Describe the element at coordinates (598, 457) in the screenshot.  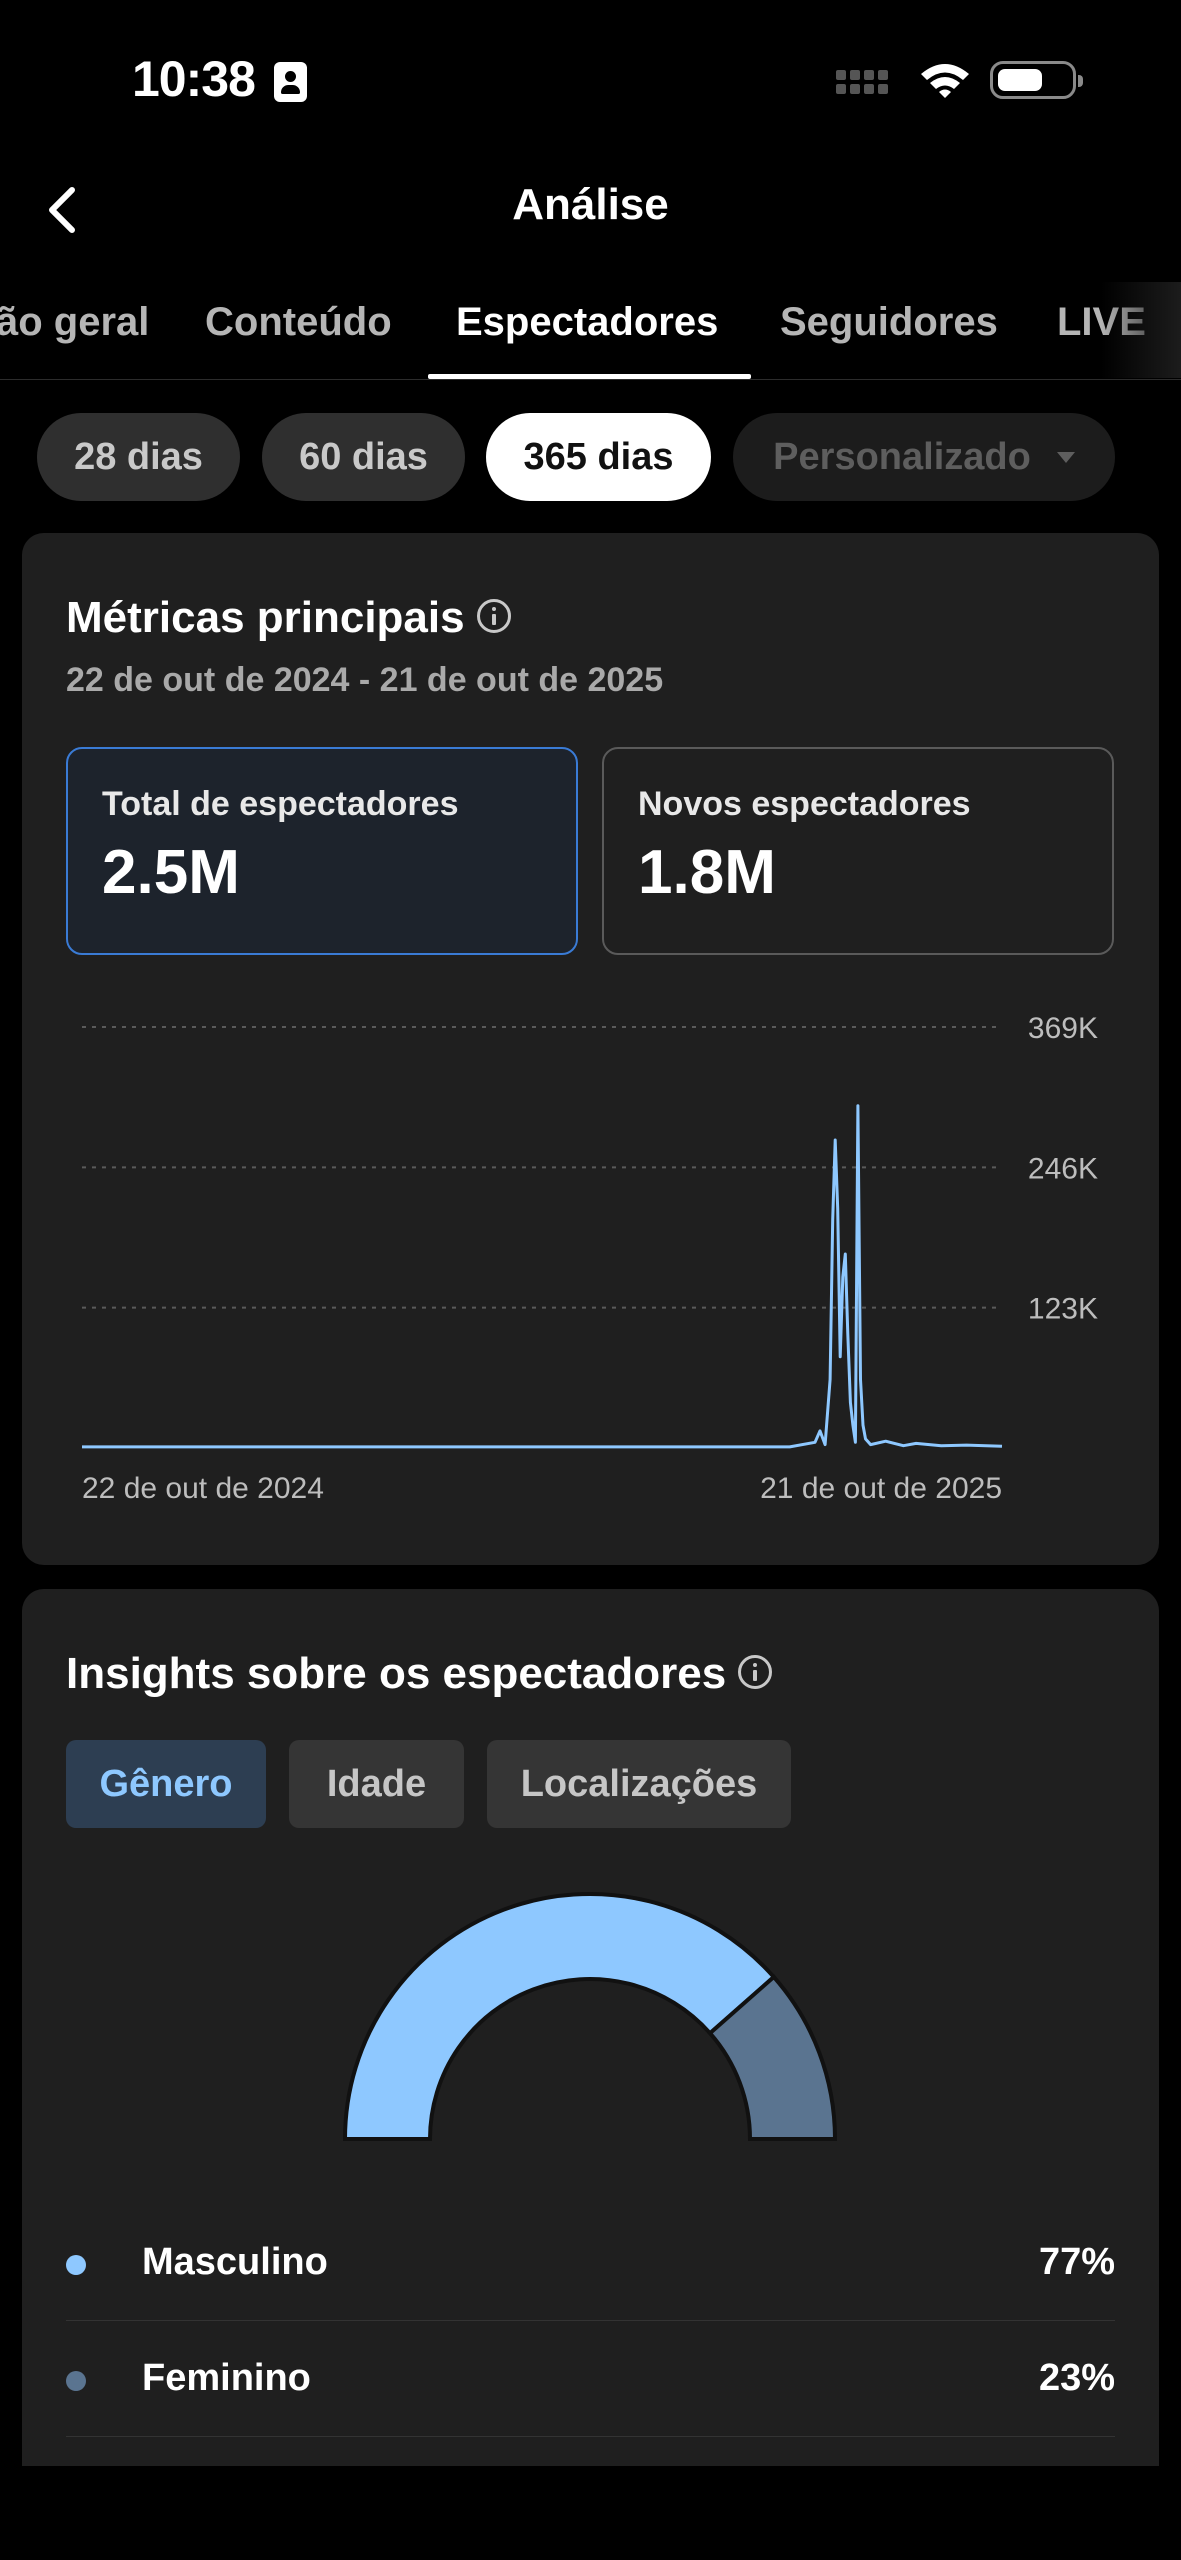
I see `filter-365-days: 365 dias` at that location.